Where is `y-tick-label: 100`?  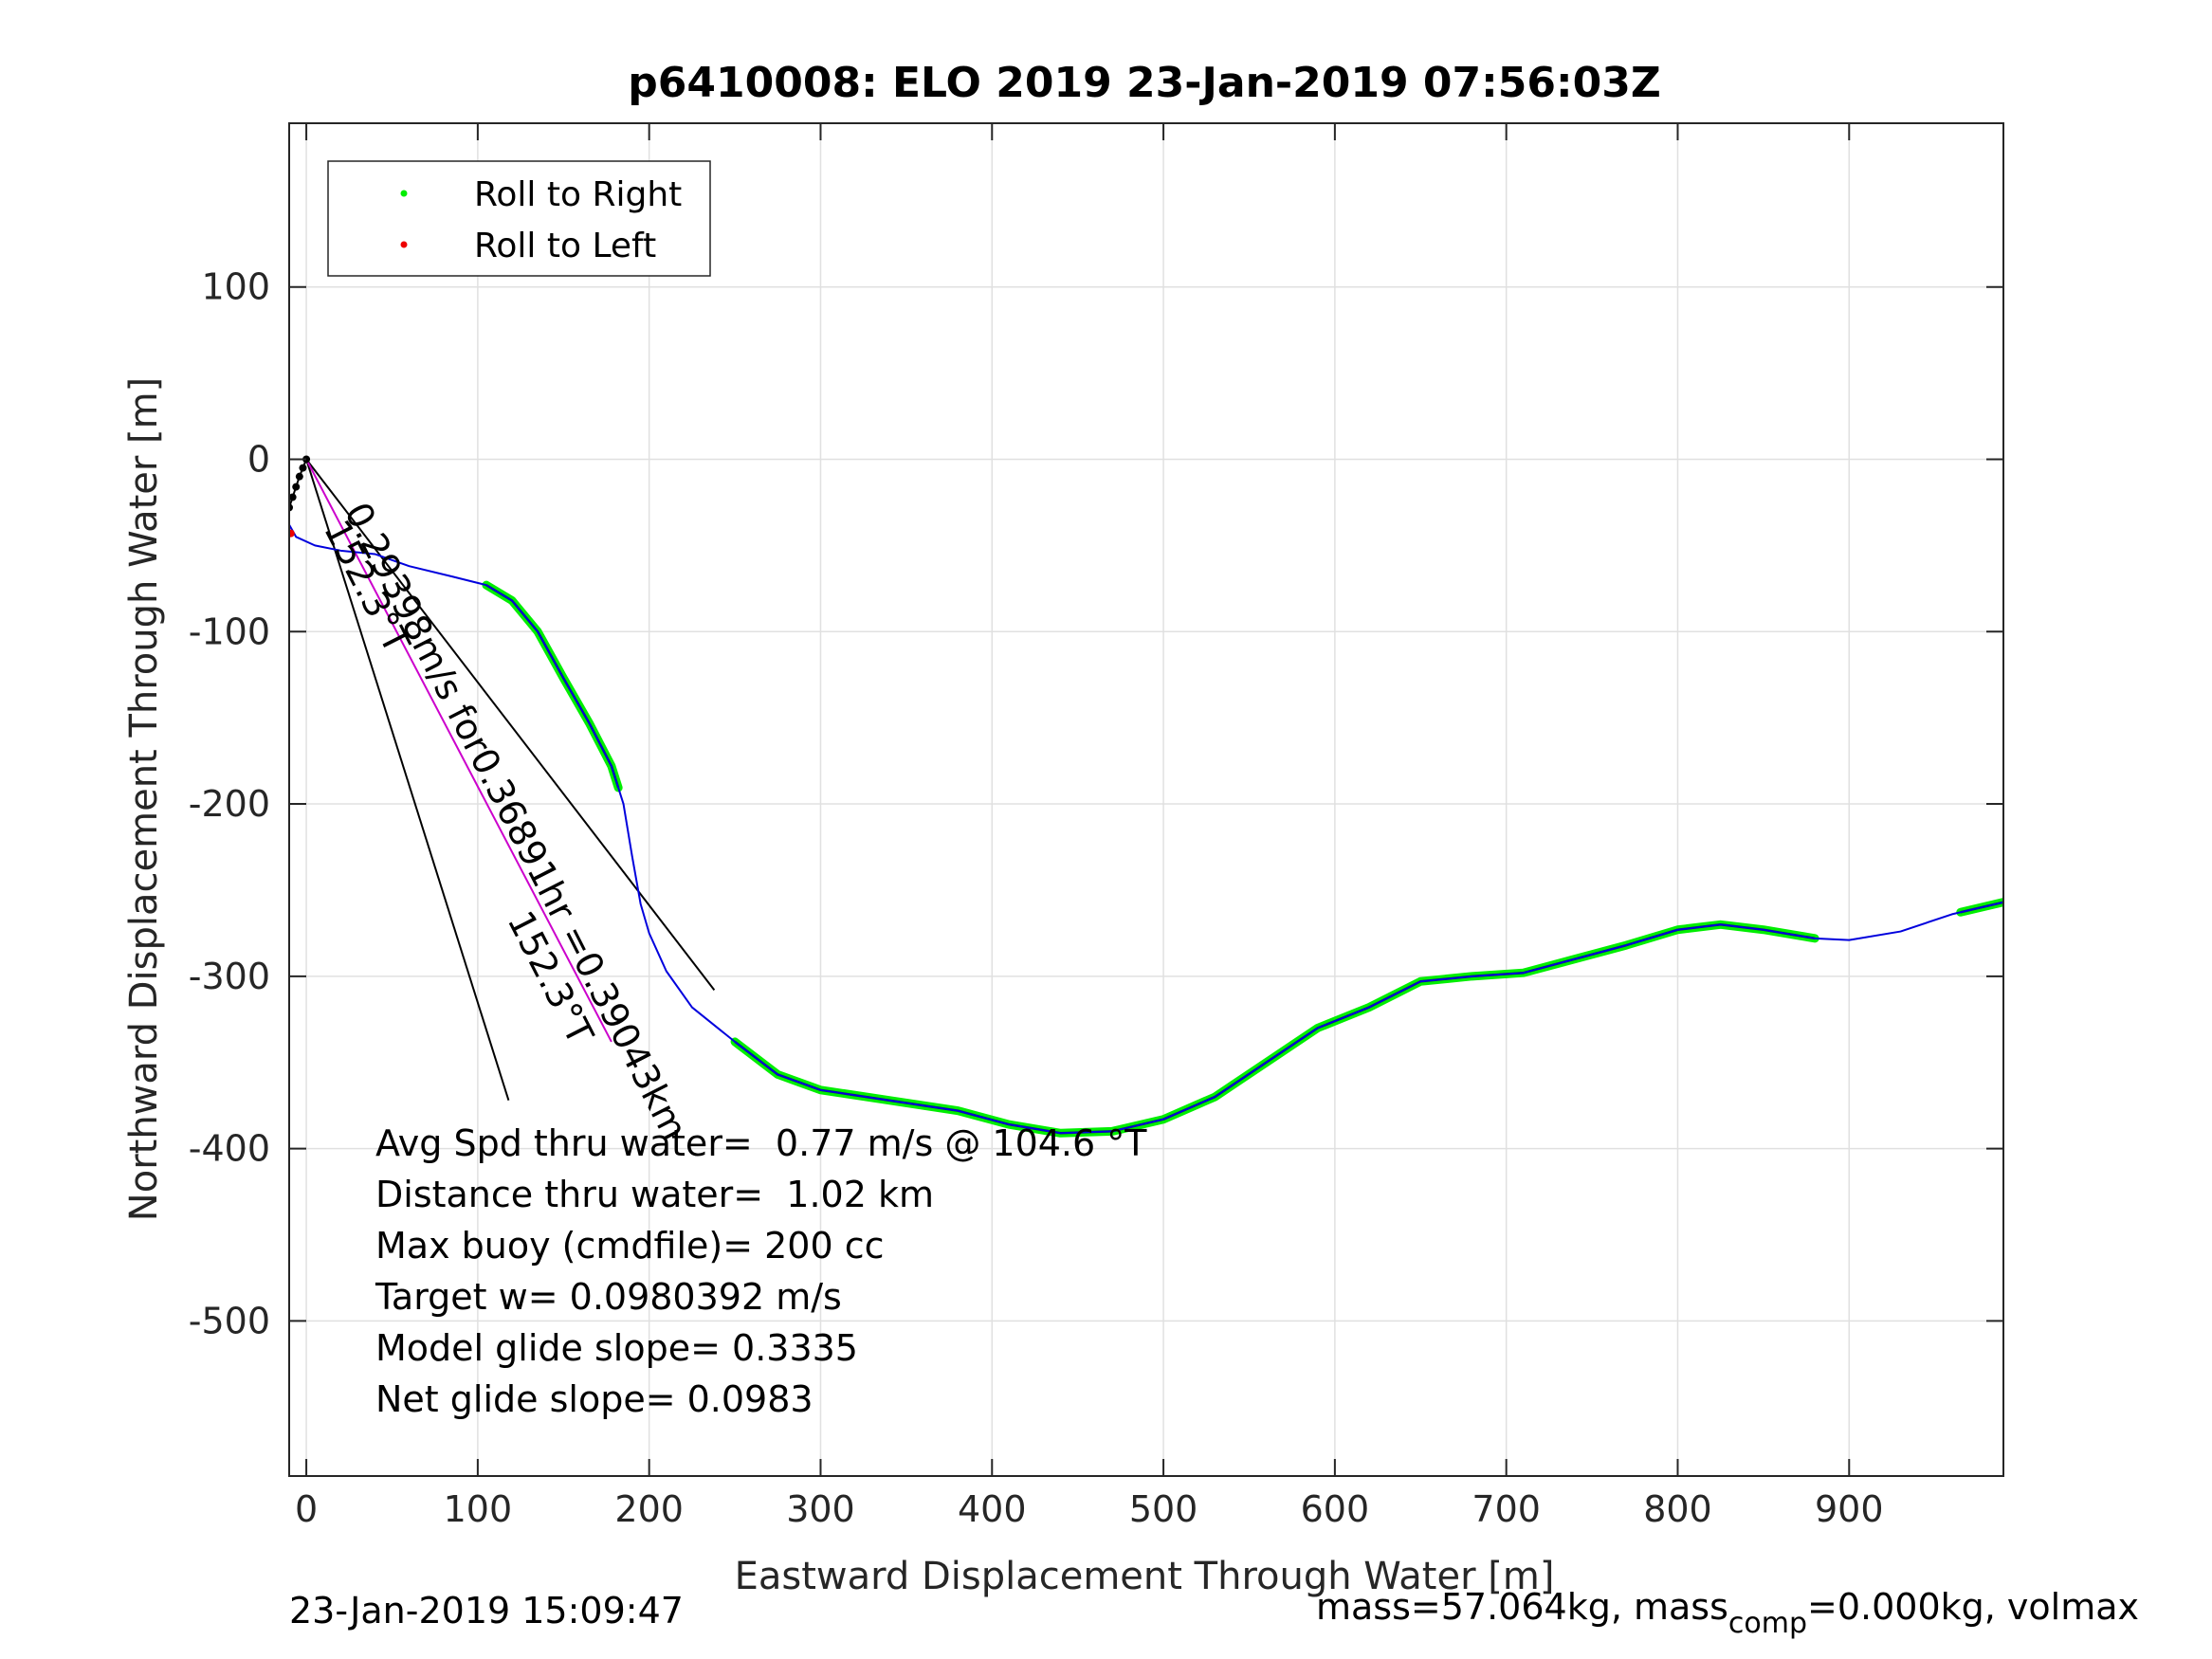 y-tick-label: 100 is located at coordinates (235, 287).